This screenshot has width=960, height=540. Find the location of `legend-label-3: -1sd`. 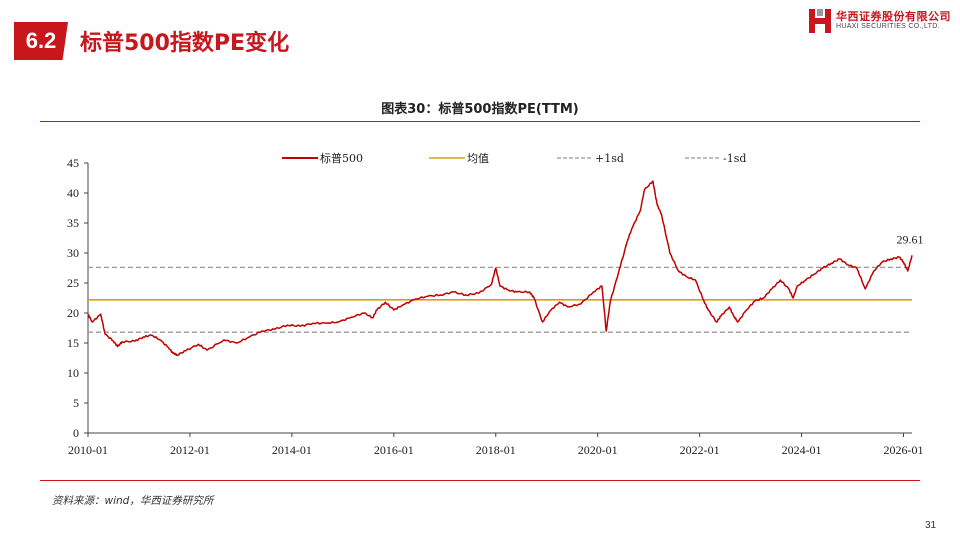

legend-label-3: -1sd is located at coordinates (734, 158).